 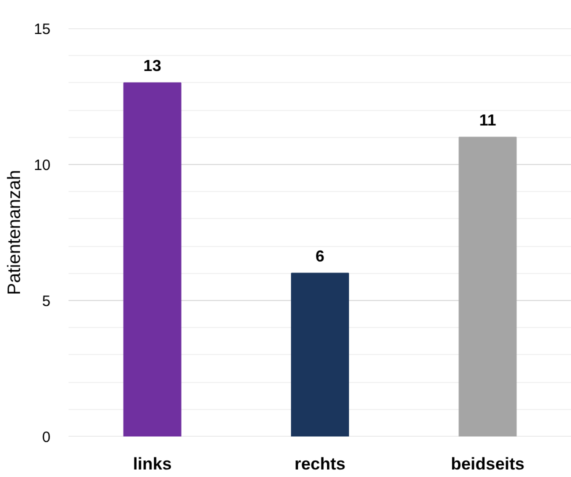 What do you see at coordinates (14, 233) in the screenshot?
I see `y-axis-title: Patientenanzah` at bounding box center [14, 233].